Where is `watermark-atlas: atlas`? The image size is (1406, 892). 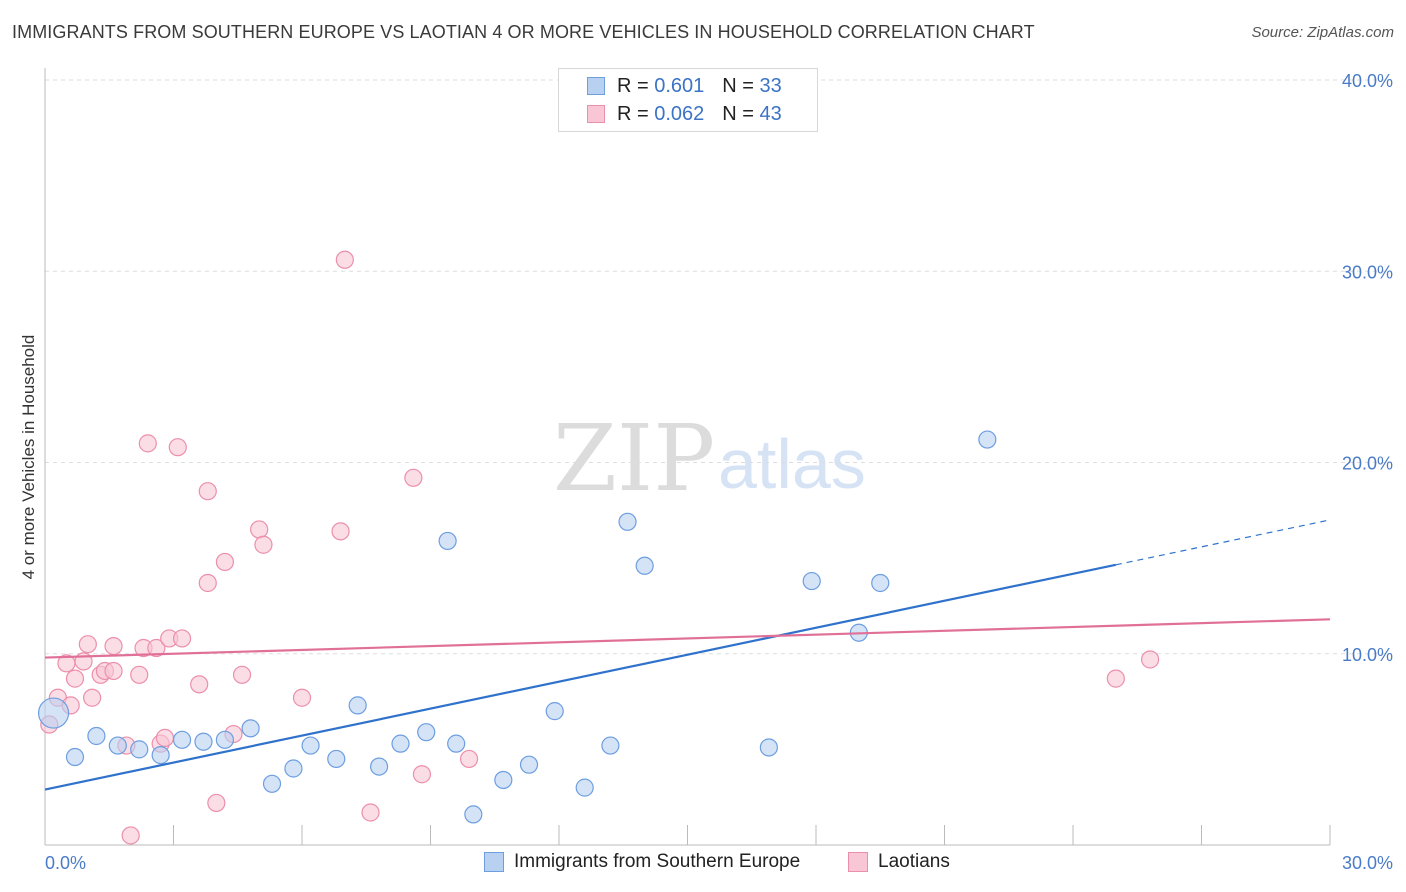 watermark-atlas: atlas is located at coordinates (792, 464).